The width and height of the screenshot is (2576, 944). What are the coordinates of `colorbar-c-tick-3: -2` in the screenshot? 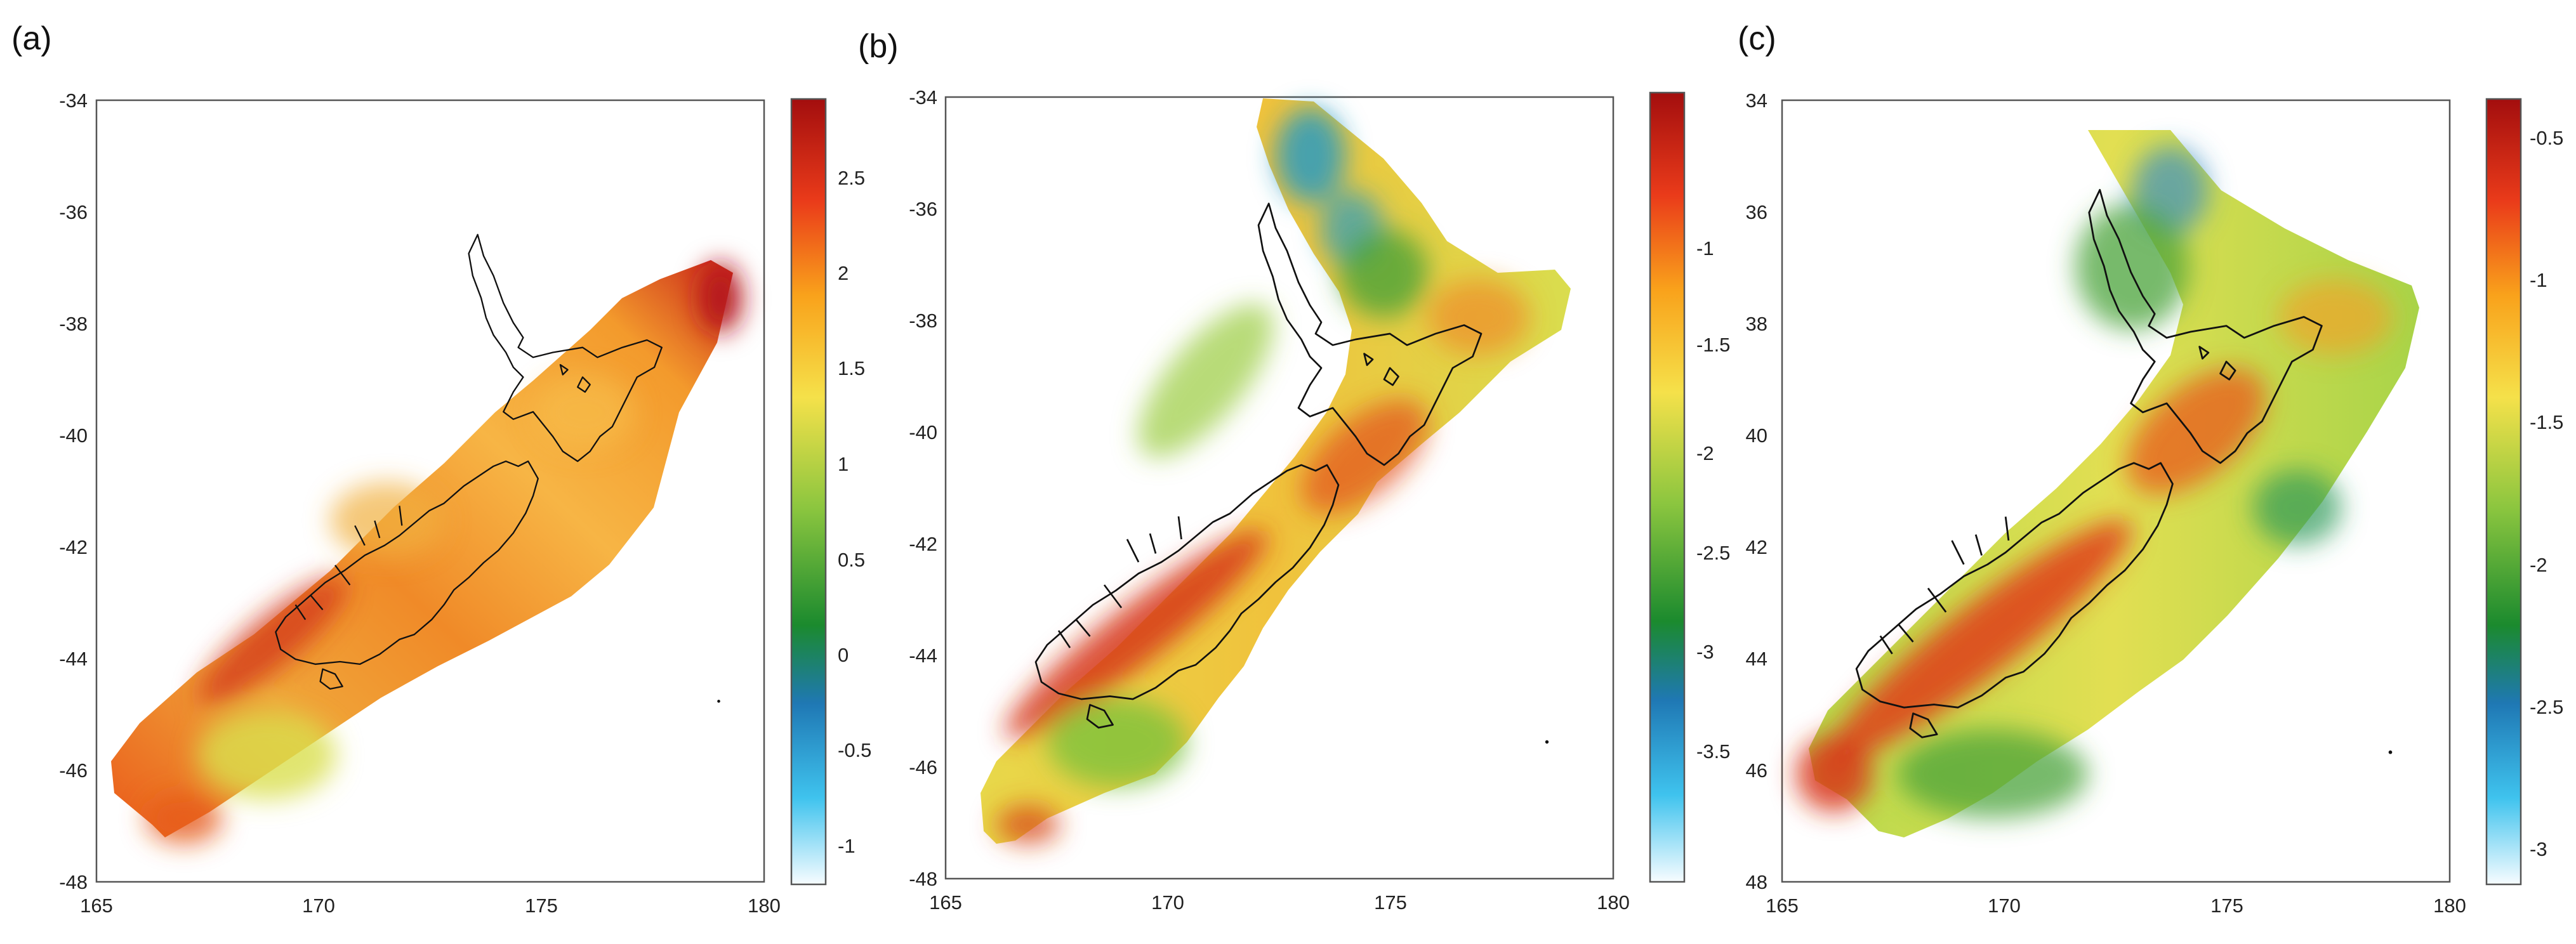 It's located at (2538, 565).